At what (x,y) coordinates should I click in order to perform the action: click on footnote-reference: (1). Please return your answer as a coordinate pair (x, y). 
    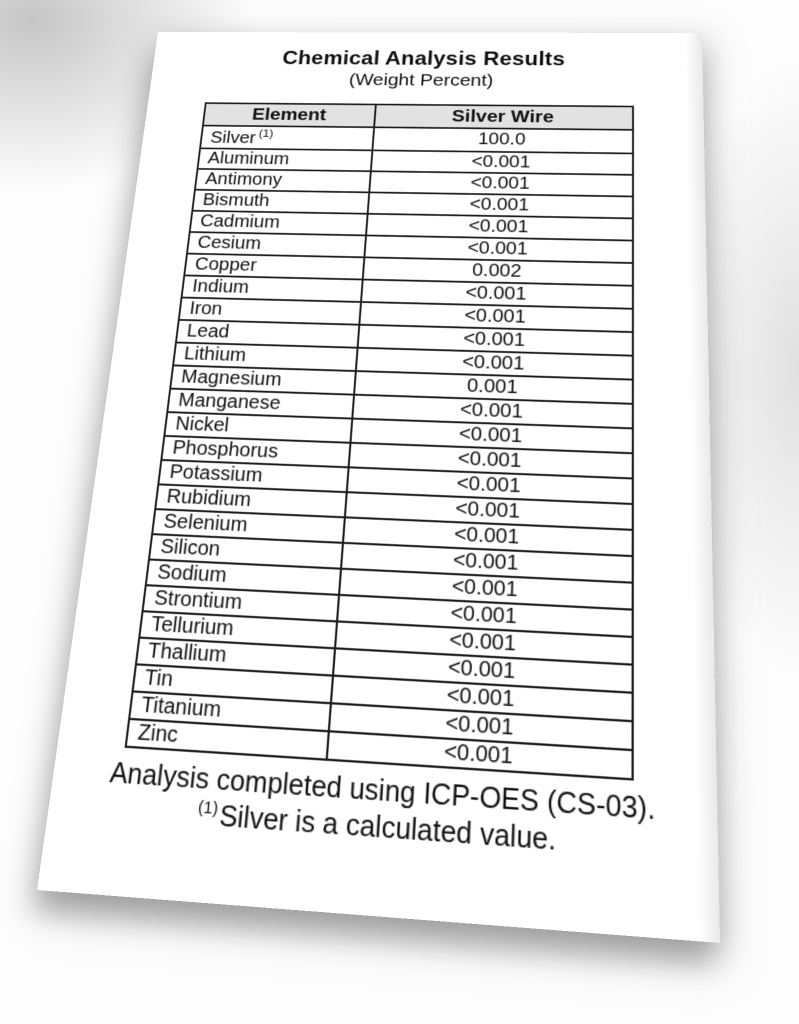
    Looking at the image, I should click on (266, 133).